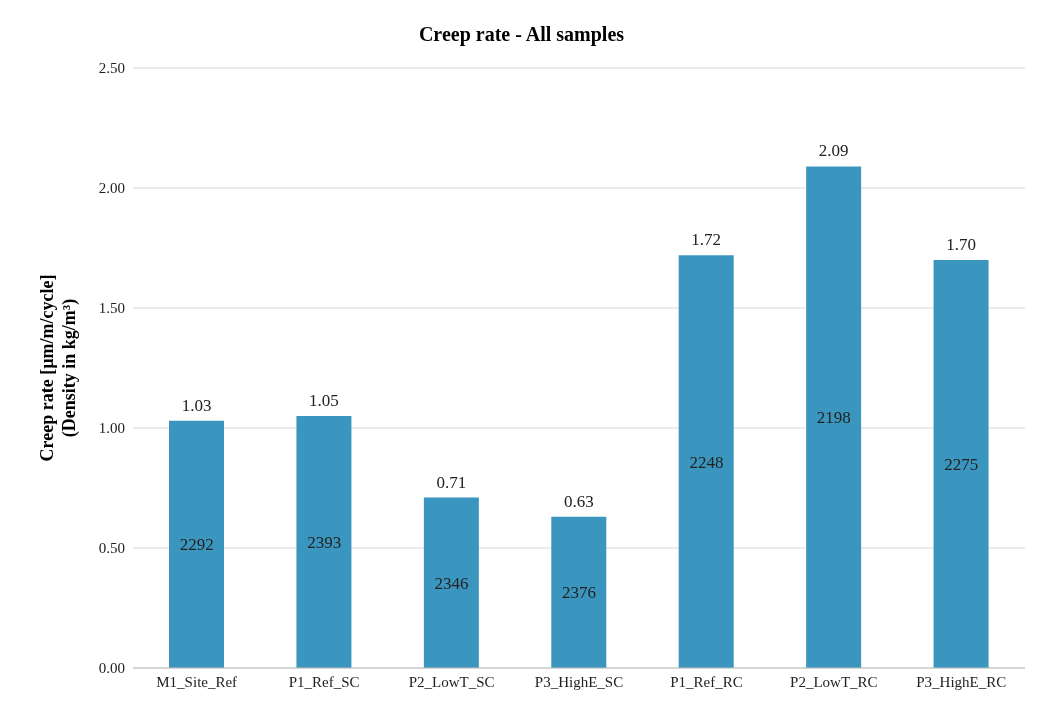 This screenshot has height=717, width=1043. What do you see at coordinates (833, 151) in the screenshot?
I see `data-label: 2.09` at bounding box center [833, 151].